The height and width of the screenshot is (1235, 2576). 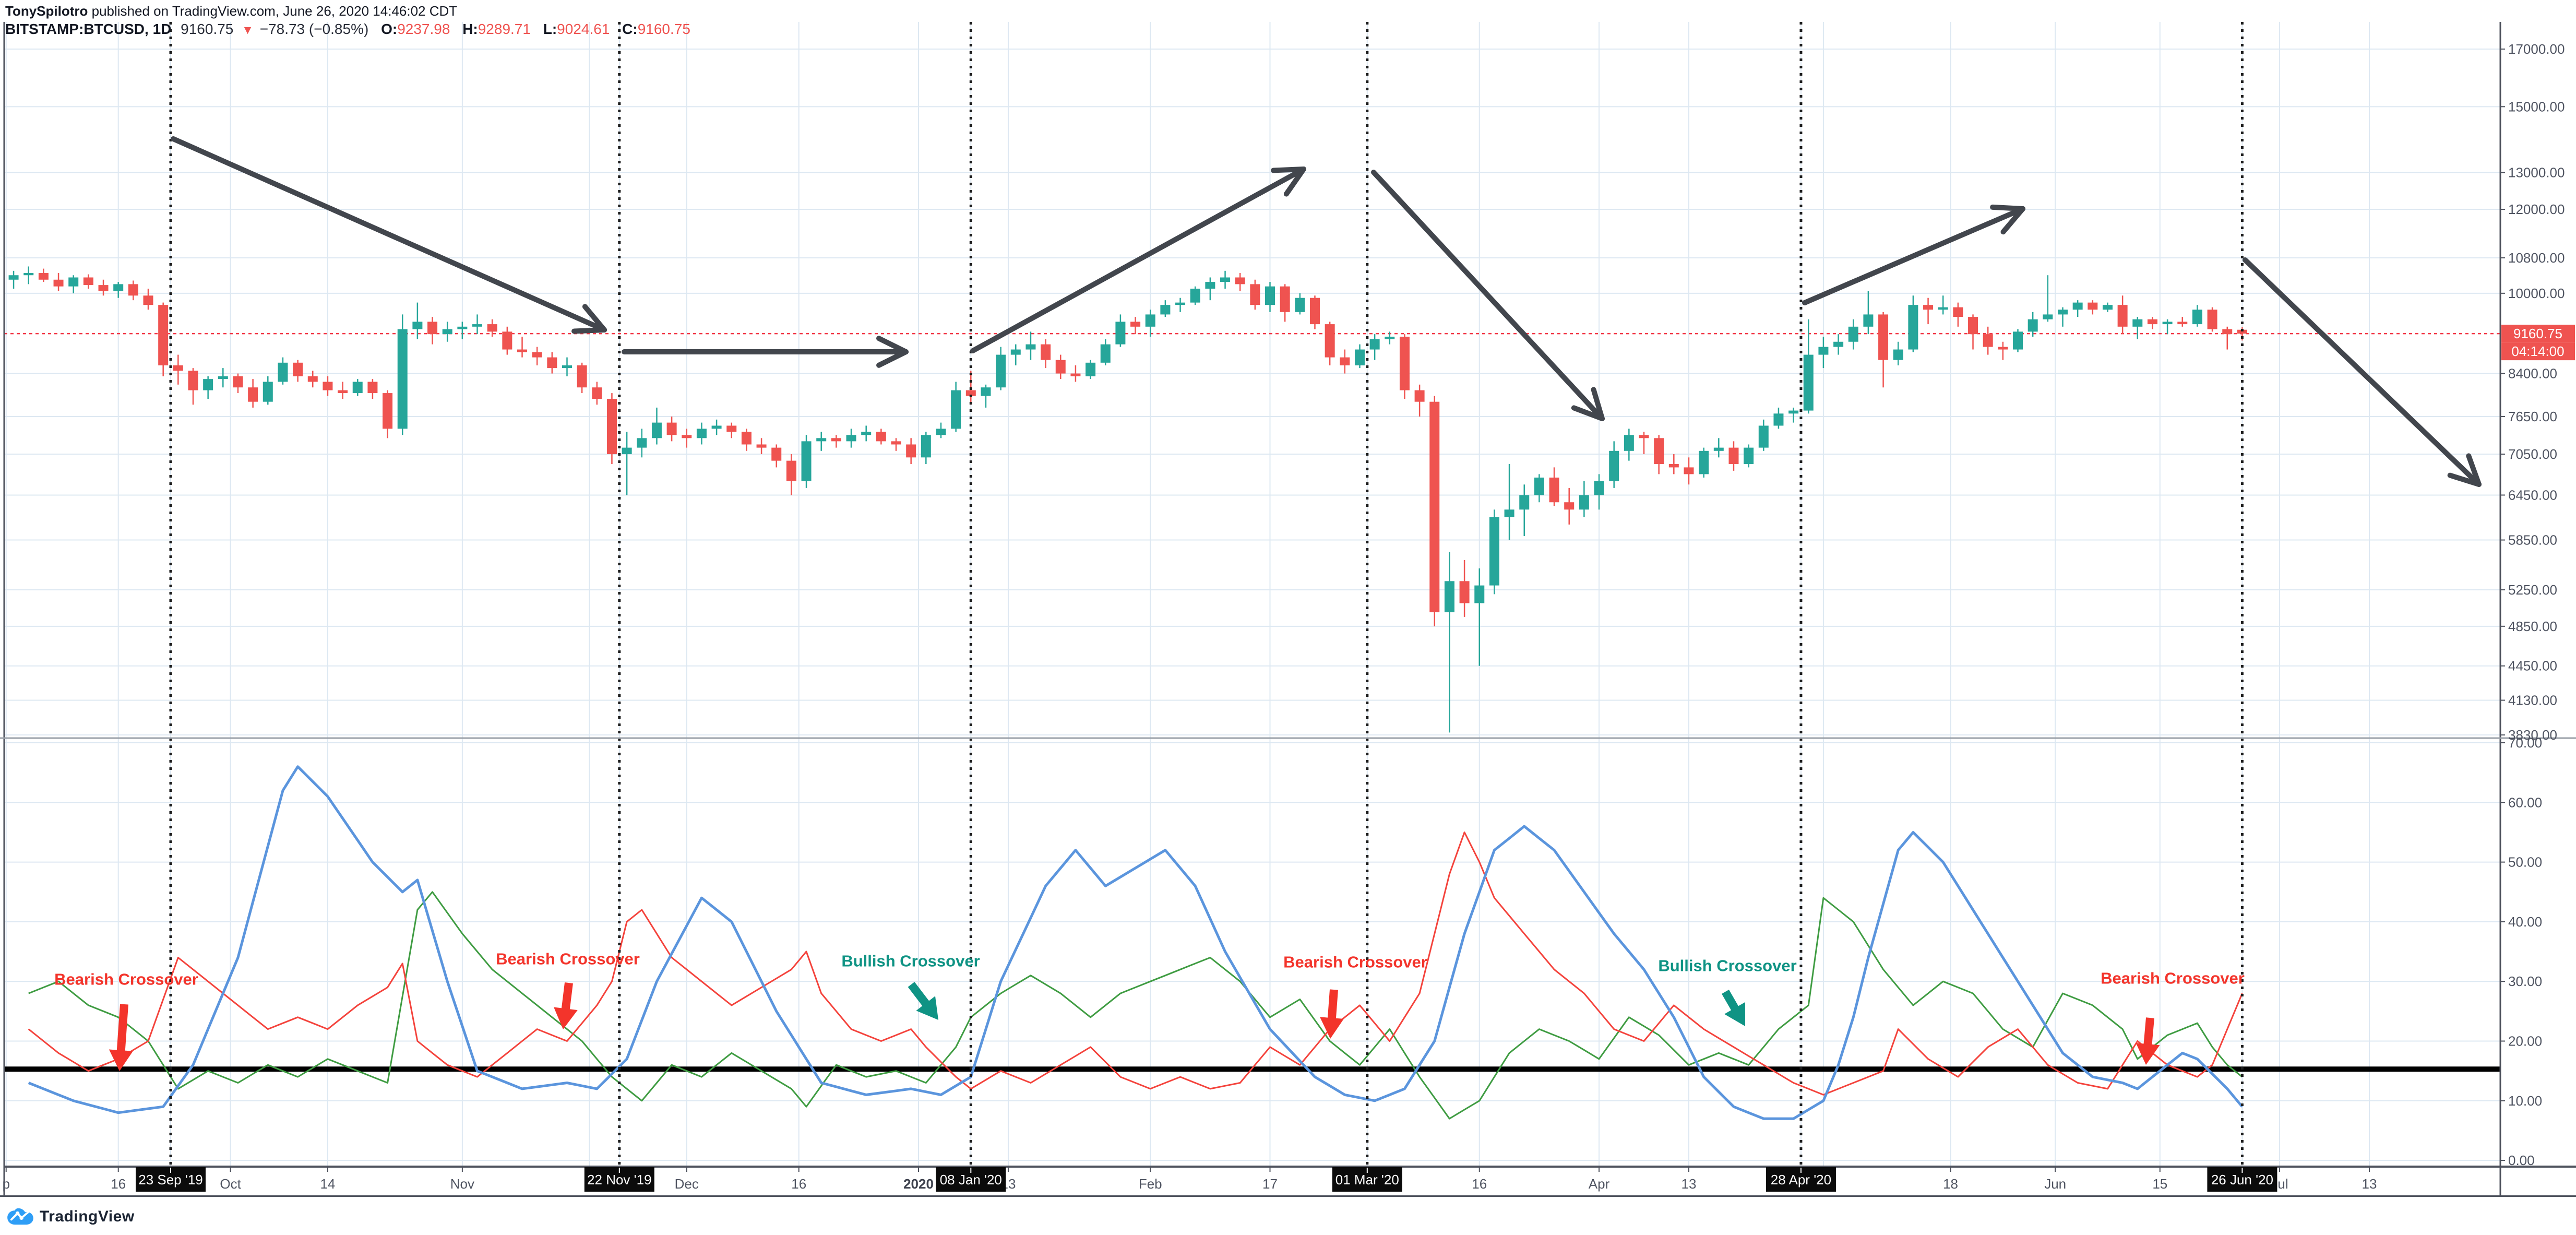 I want to click on current-time-label: 04:14:00, so click(x=2537, y=351).